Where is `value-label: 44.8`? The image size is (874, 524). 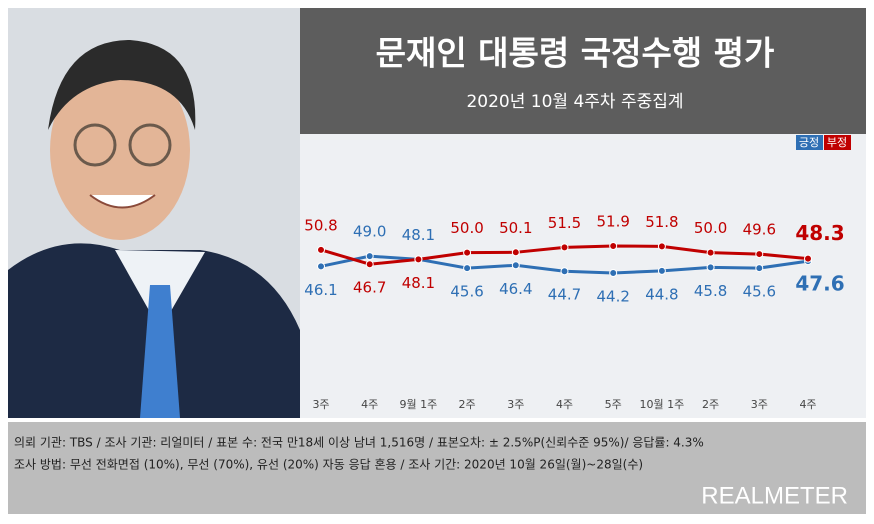 value-label: 44.8 is located at coordinates (661, 294).